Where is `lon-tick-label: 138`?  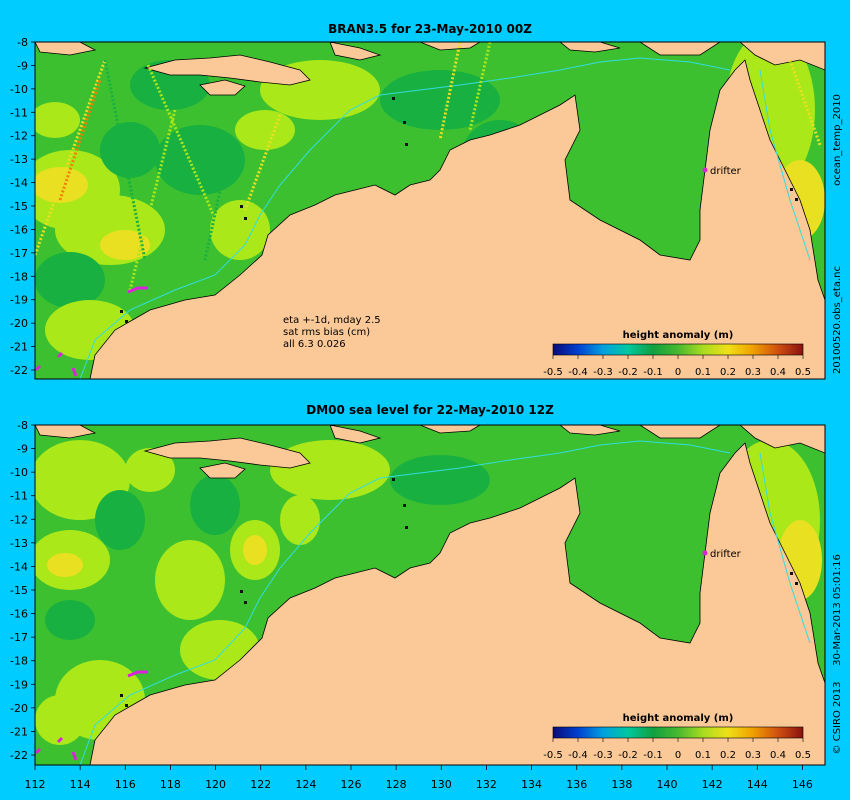 lon-tick-label: 138 is located at coordinates (621, 784).